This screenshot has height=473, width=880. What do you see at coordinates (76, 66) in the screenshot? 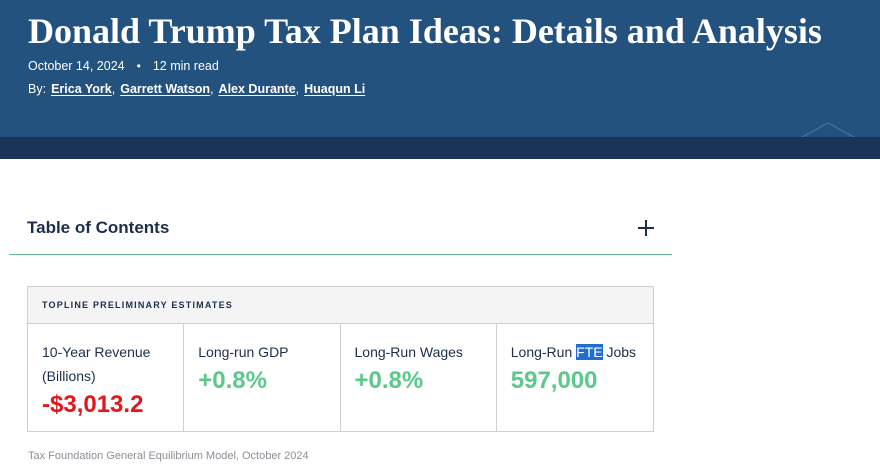
I see `publish-date: October 14, 2024` at bounding box center [76, 66].